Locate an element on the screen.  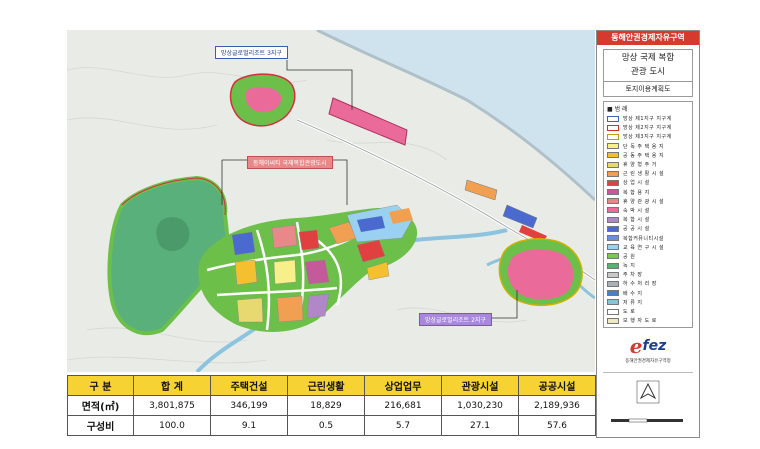
callout-resort2: 망상글로벌리조트 2지구 is located at coordinates (455, 319).